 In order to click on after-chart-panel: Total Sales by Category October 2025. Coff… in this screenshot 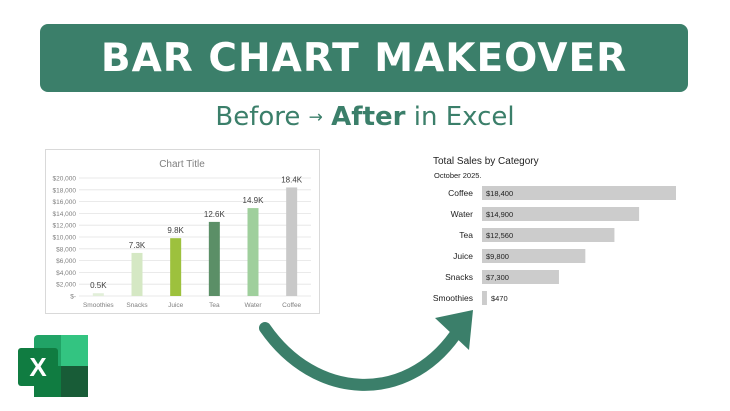, I will do `click(563, 232)`.